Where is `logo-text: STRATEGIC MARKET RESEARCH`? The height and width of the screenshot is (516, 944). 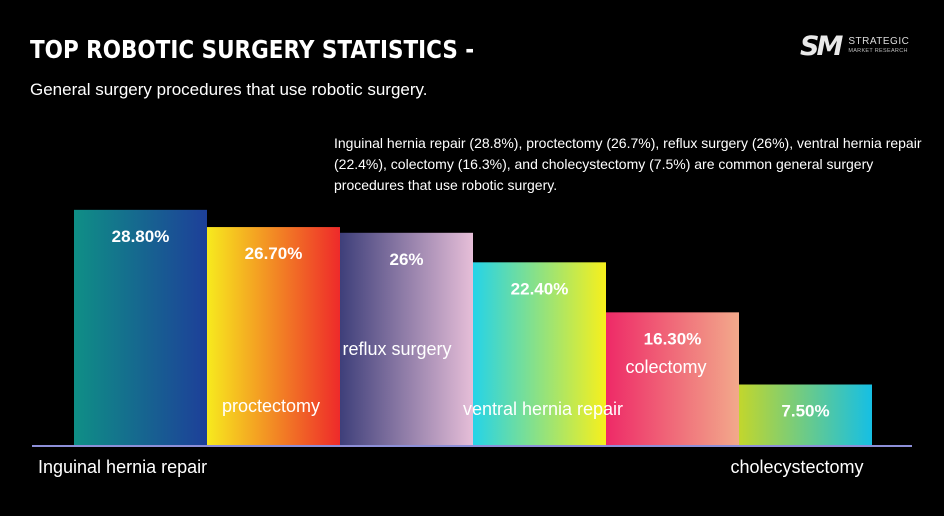 logo-text: STRATEGIC MARKET RESEARCH is located at coordinates (878, 46).